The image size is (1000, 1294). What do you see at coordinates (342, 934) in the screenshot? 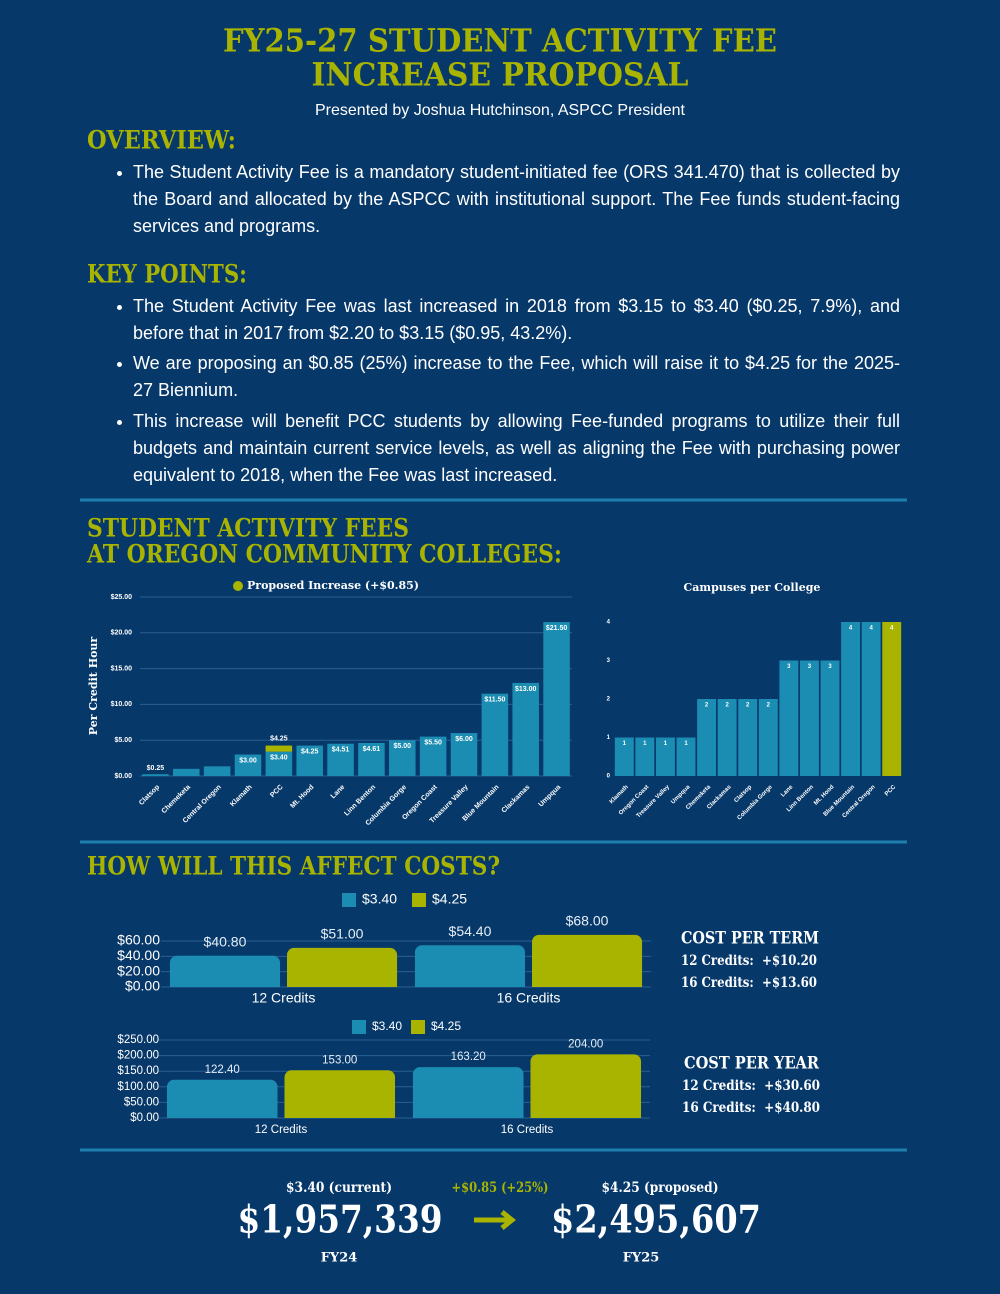
I see `value-label: $51.00` at bounding box center [342, 934].